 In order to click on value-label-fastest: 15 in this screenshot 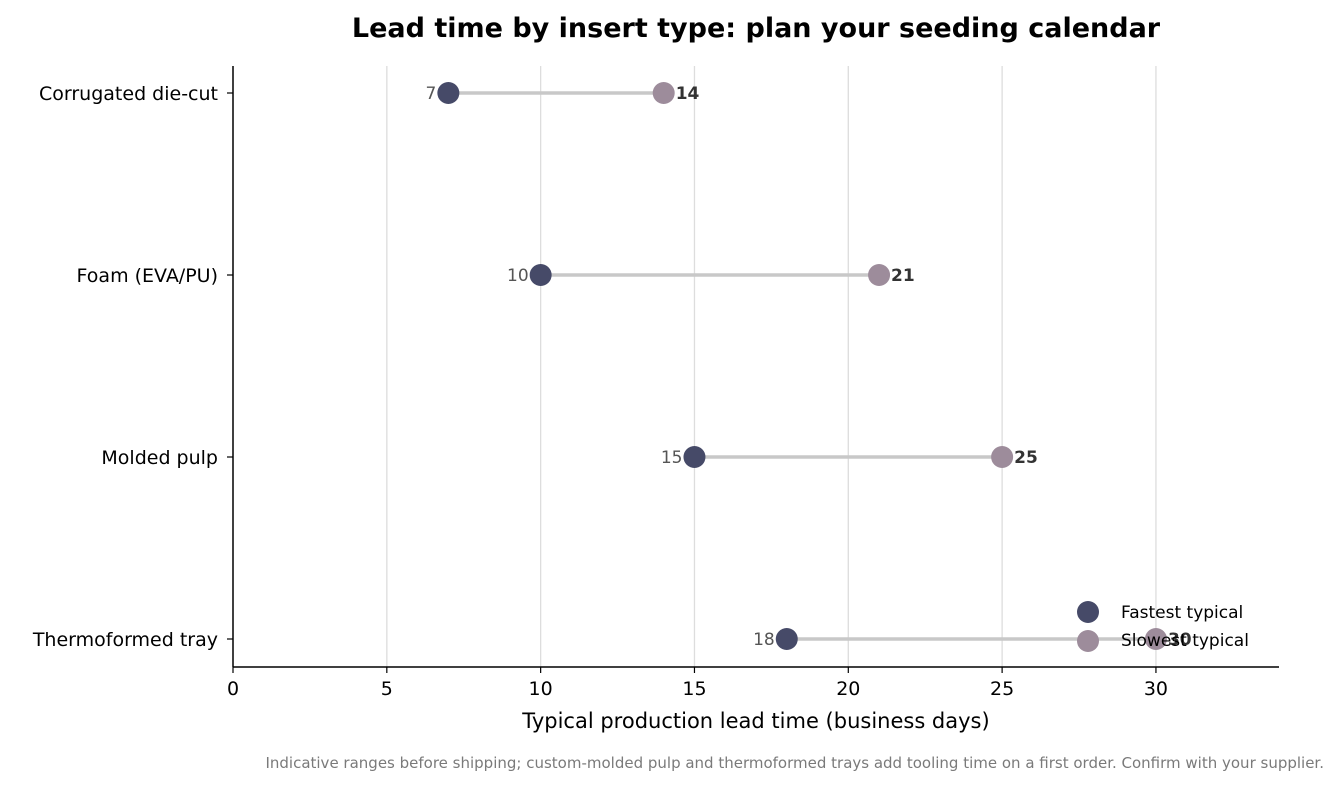, I will do `click(672, 458)`.